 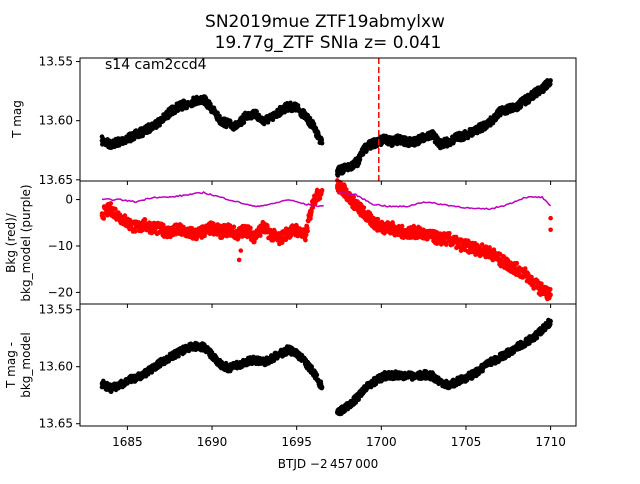 What do you see at coordinates (56, 367) in the screenshot?
I see `y-tick-label: 13.60` at bounding box center [56, 367].